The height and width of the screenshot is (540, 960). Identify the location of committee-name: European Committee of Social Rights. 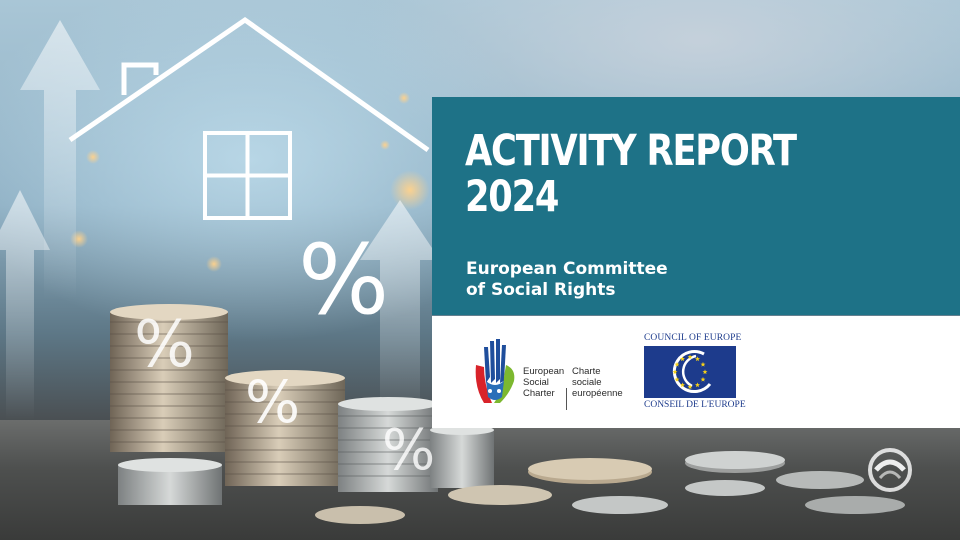
(616, 280).